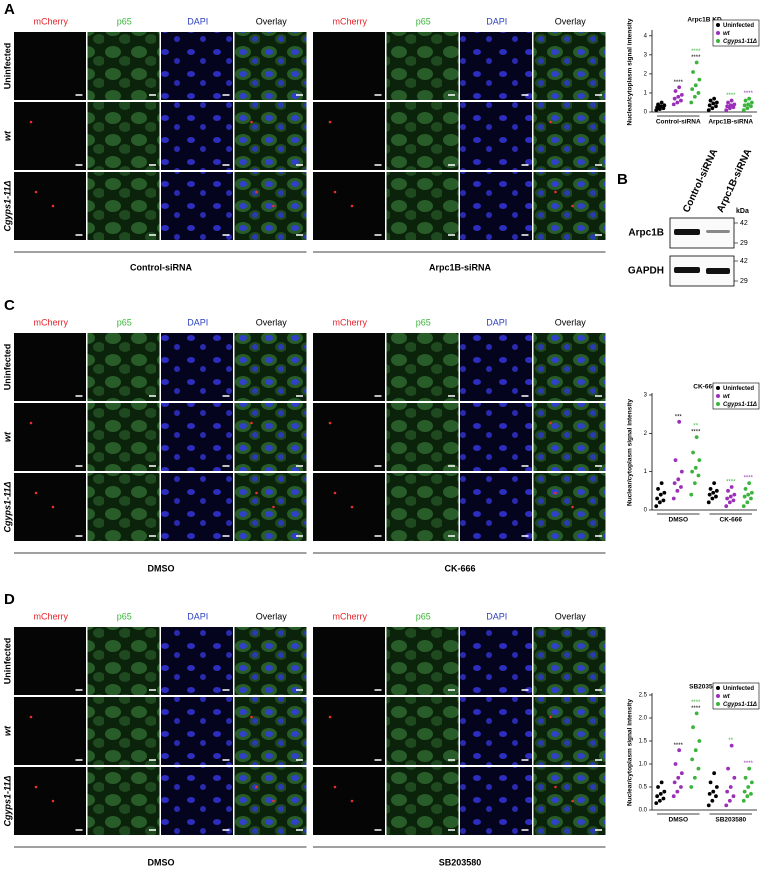  What do you see at coordinates (161, 568) in the screenshot?
I see `condition-label: DMSO` at bounding box center [161, 568].